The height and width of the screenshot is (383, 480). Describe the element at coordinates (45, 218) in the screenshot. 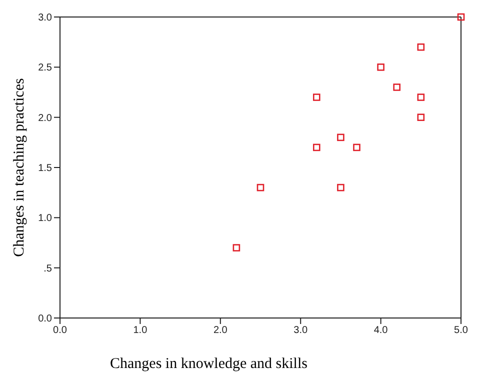

I see `y-tick-label: 1.0` at that location.